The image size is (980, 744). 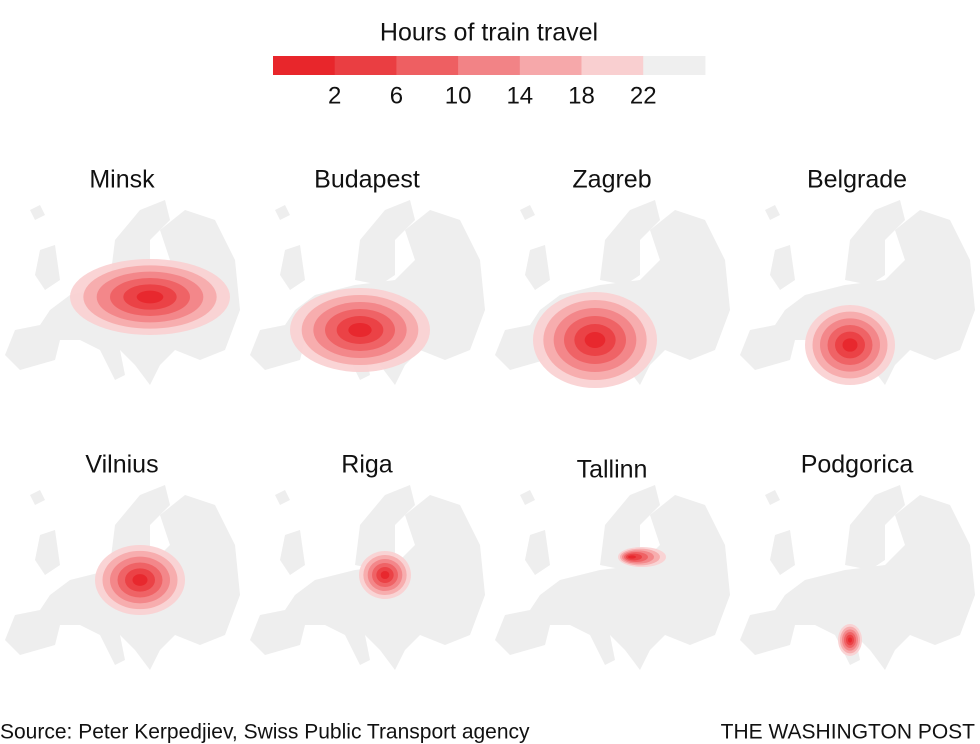 I want to click on europe-outline, so click(x=612, y=577).